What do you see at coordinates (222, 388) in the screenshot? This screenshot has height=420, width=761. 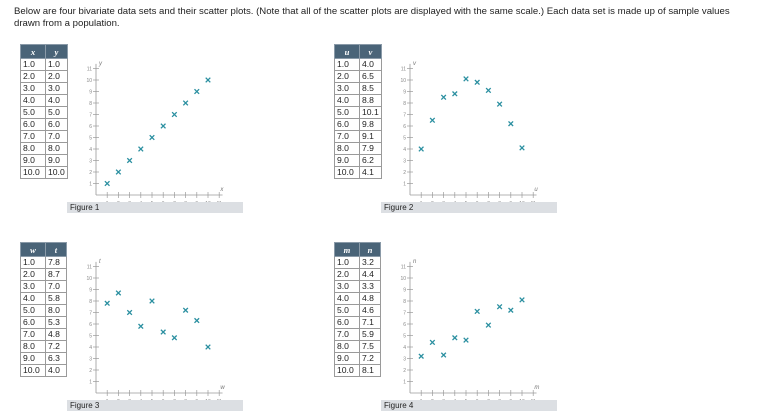 I see `x-axis-label: w` at bounding box center [222, 388].